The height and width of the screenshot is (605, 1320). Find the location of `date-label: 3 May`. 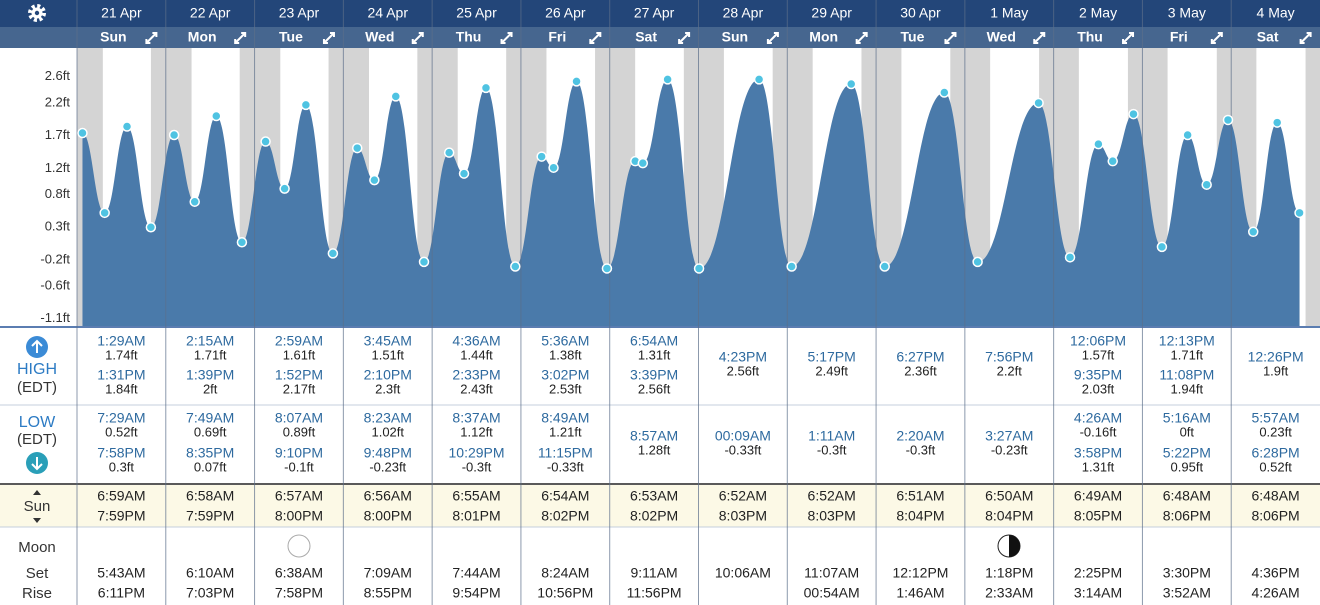

date-label: 3 May is located at coordinates (1187, 13).